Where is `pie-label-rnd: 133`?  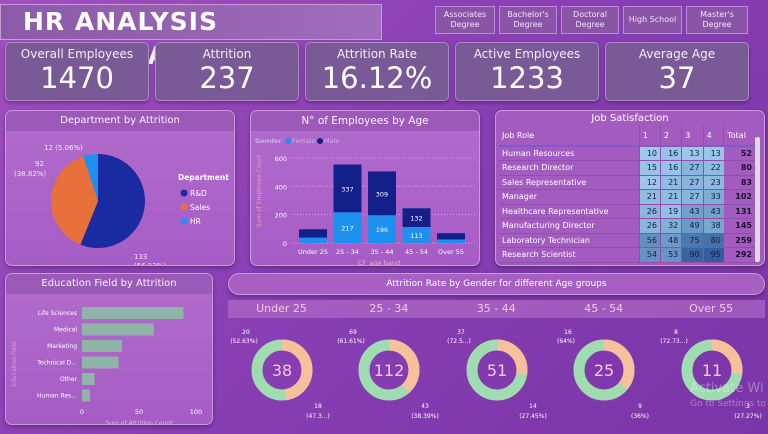
pie-label-rnd: 133 is located at coordinates (140, 257).